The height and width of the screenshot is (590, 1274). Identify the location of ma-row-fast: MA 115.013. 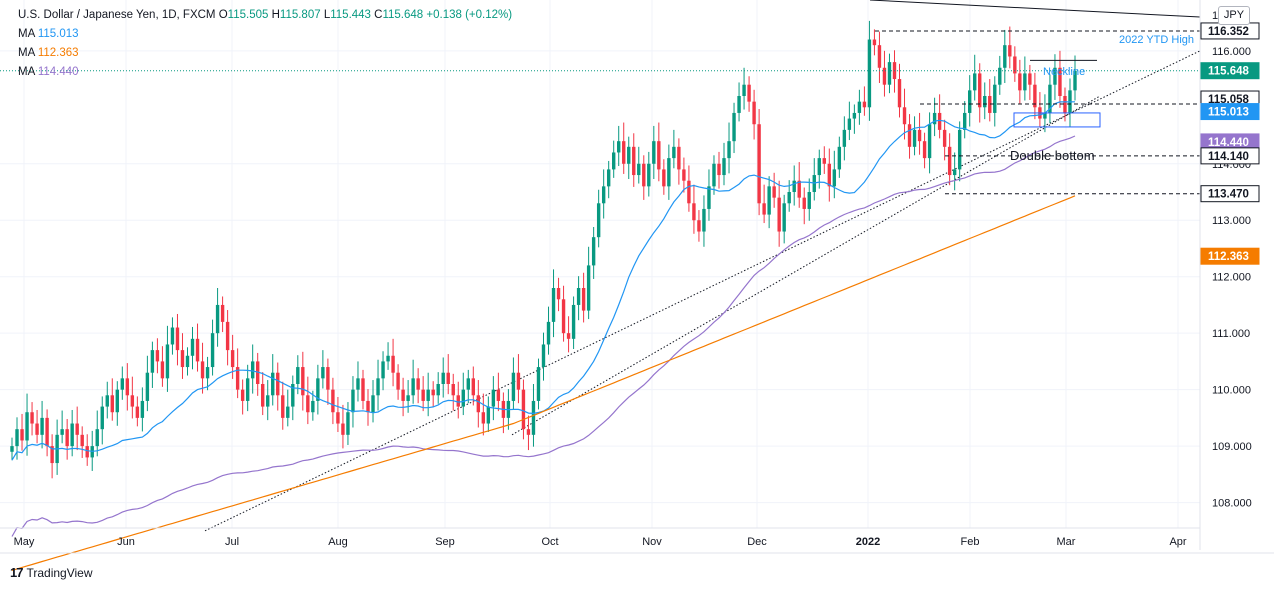
(265, 34).